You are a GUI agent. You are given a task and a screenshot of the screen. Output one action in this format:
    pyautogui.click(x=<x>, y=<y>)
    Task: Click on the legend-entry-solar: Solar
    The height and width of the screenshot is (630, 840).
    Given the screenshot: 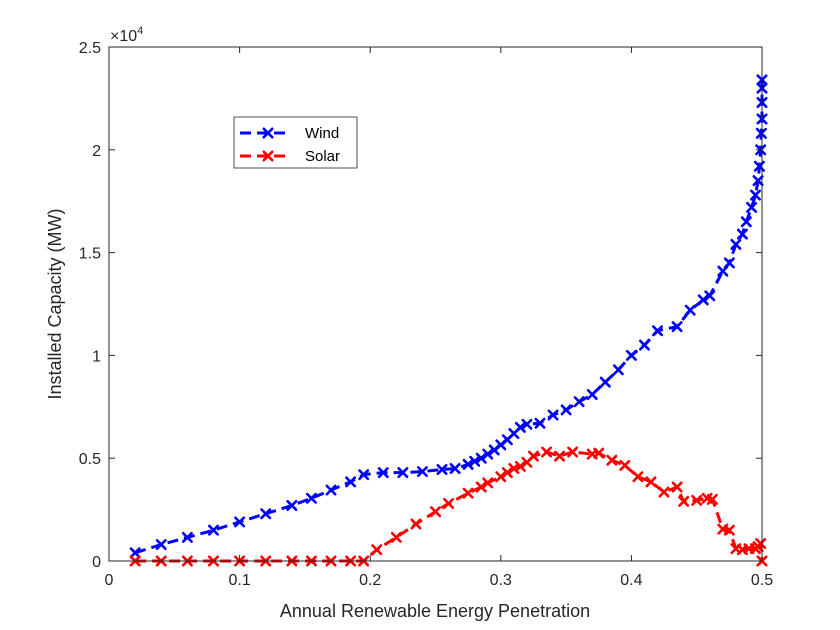 What is the action you would take?
    pyautogui.click(x=290, y=156)
    